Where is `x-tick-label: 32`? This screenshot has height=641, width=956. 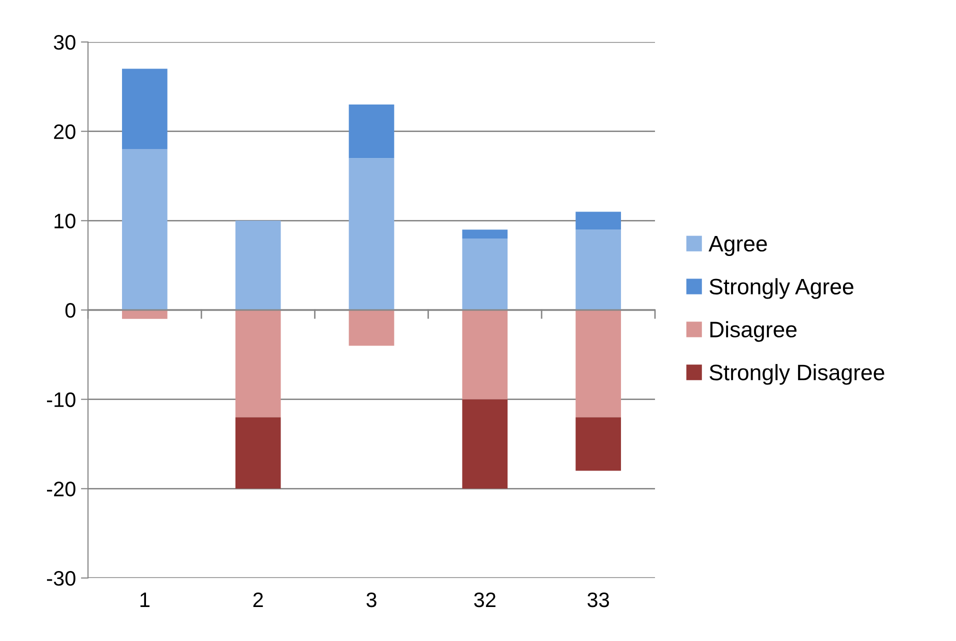
x-tick-label: 32 is located at coordinates (485, 600).